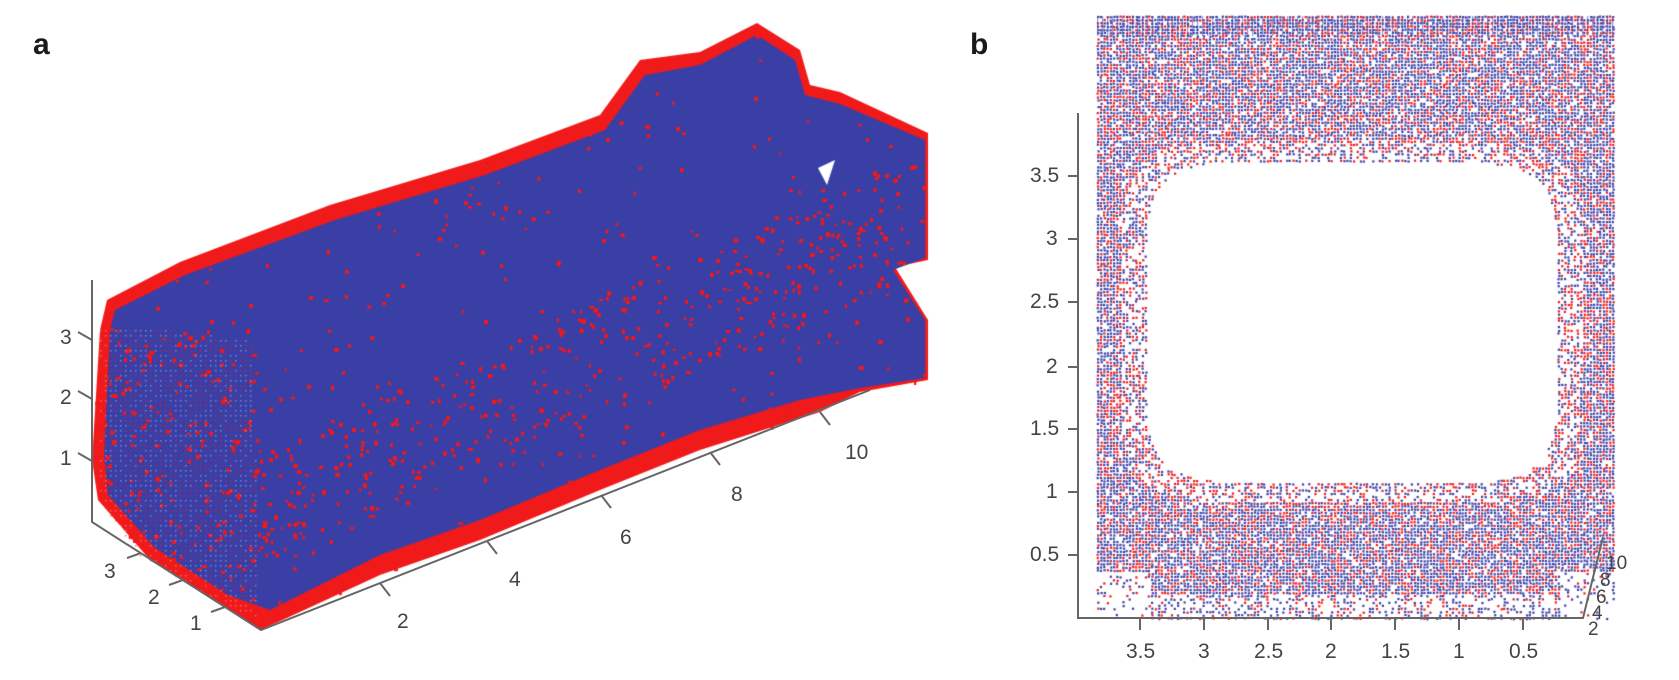  Describe the element at coordinates (1045, 175) in the screenshot. I see `b-y-tick-label: 3.5` at that location.